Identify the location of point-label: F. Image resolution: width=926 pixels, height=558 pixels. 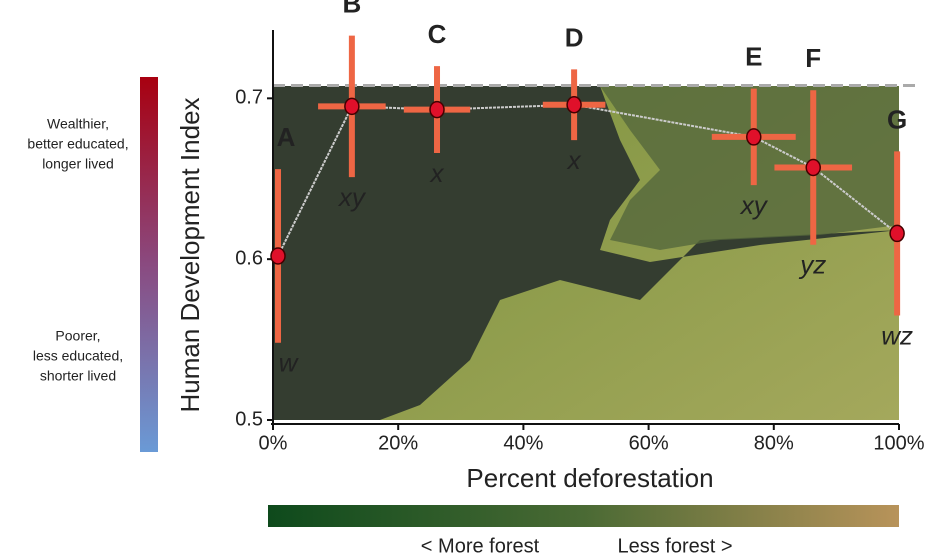
(813, 58).